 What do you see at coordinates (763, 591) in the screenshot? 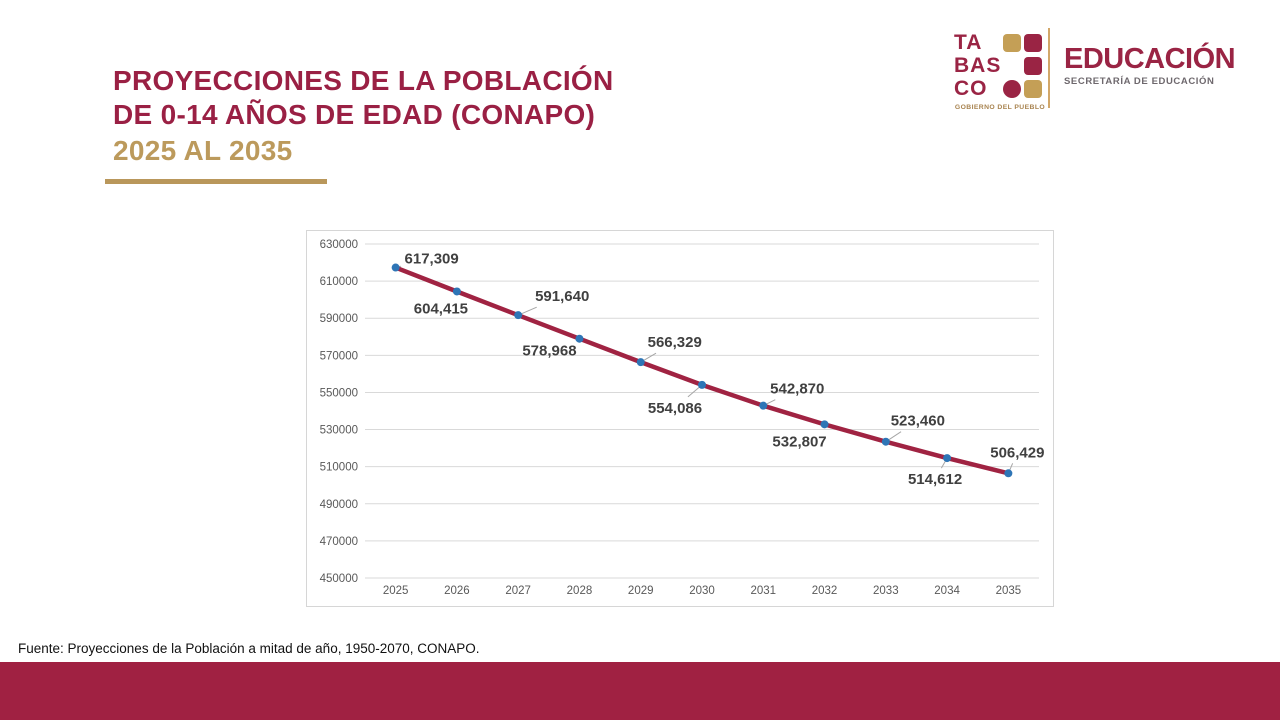
I see `x-axis-tick-label: 2031` at bounding box center [763, 591].